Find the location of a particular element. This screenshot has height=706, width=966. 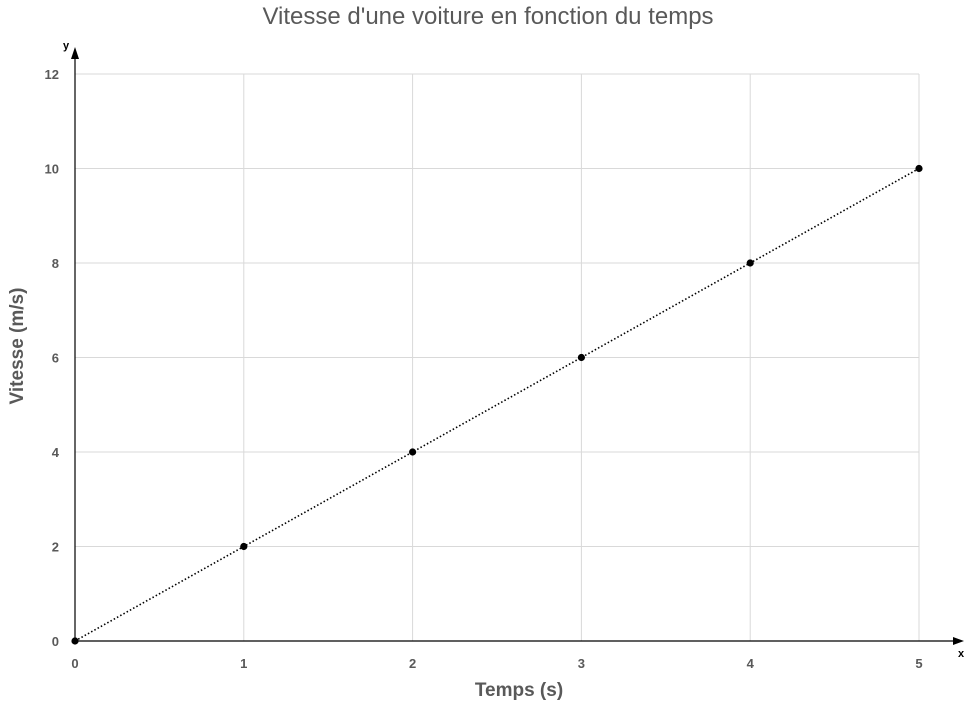

x-tick-label: 3 is located at coordinates (581, 663).